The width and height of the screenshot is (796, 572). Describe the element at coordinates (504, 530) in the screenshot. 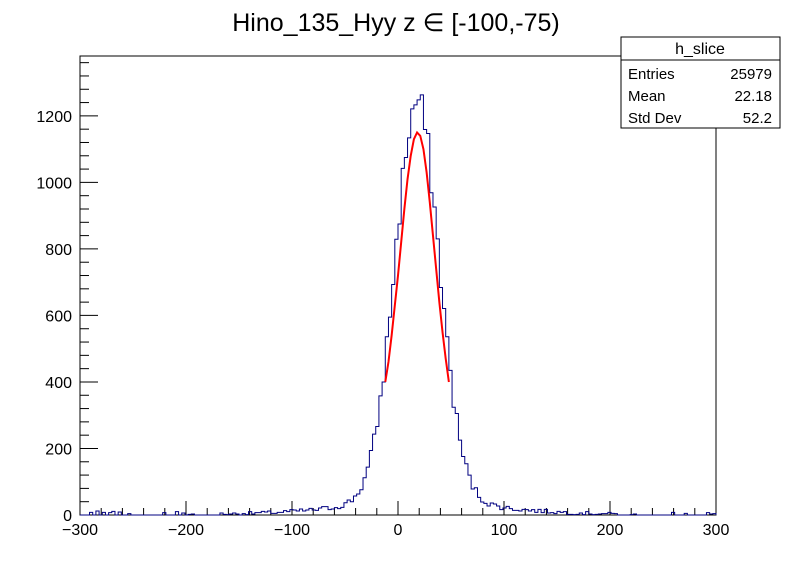

I see `x-tick-label: 100` at that location.